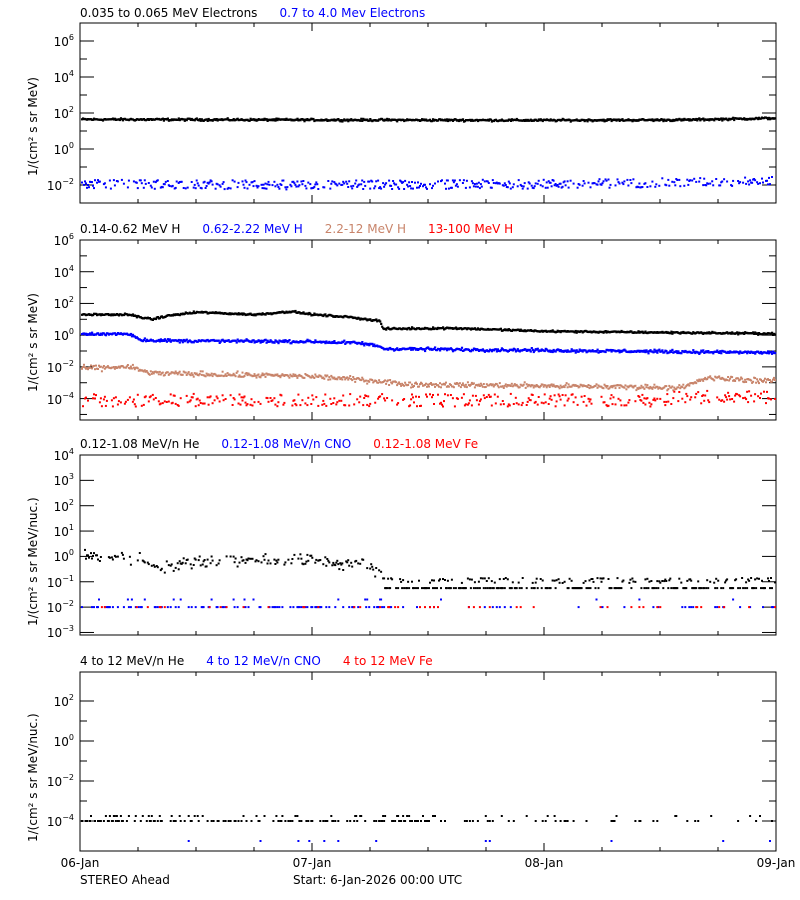 This screenshot has height=900, width=800. Describe the element at coordinates (776, 863) in the screenshot. I see `x-tick-09-jan: 09-Jan` at that location.